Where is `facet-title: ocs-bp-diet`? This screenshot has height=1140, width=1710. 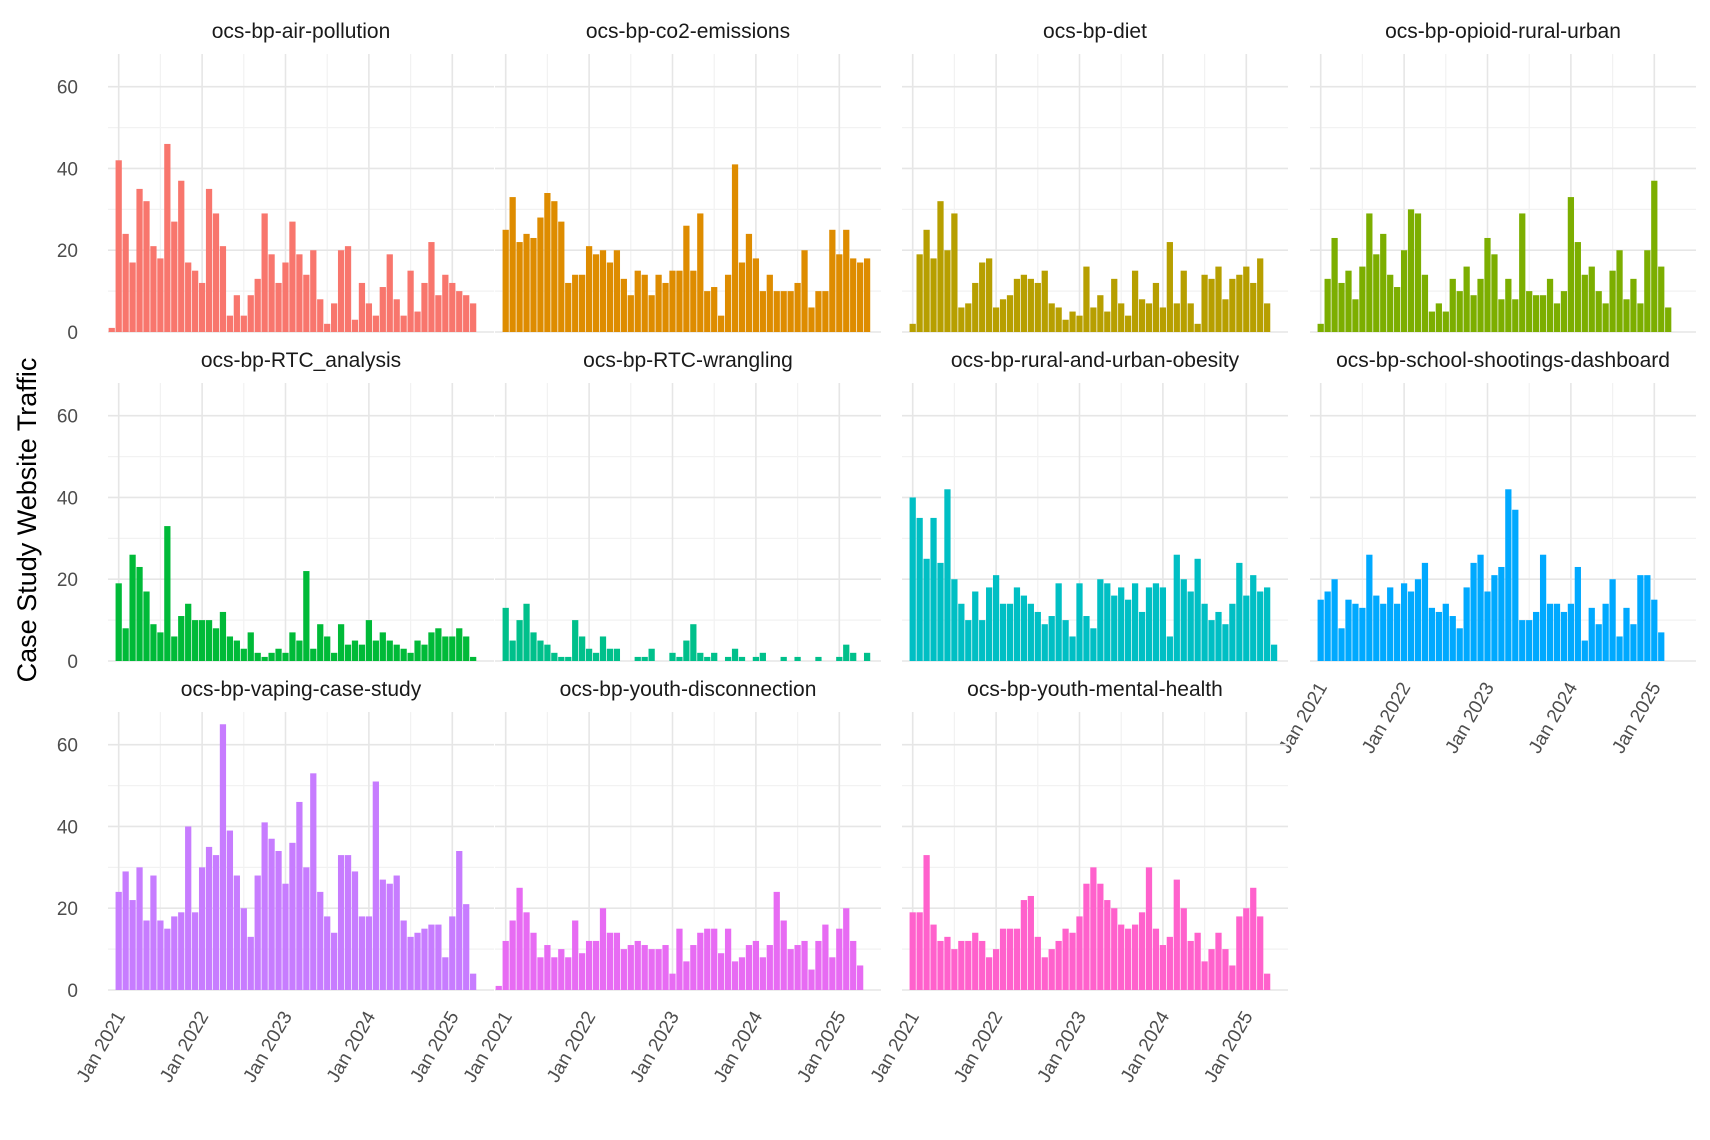 facet-title: ocs-bp-diet is located at coordinates (1095, 31).